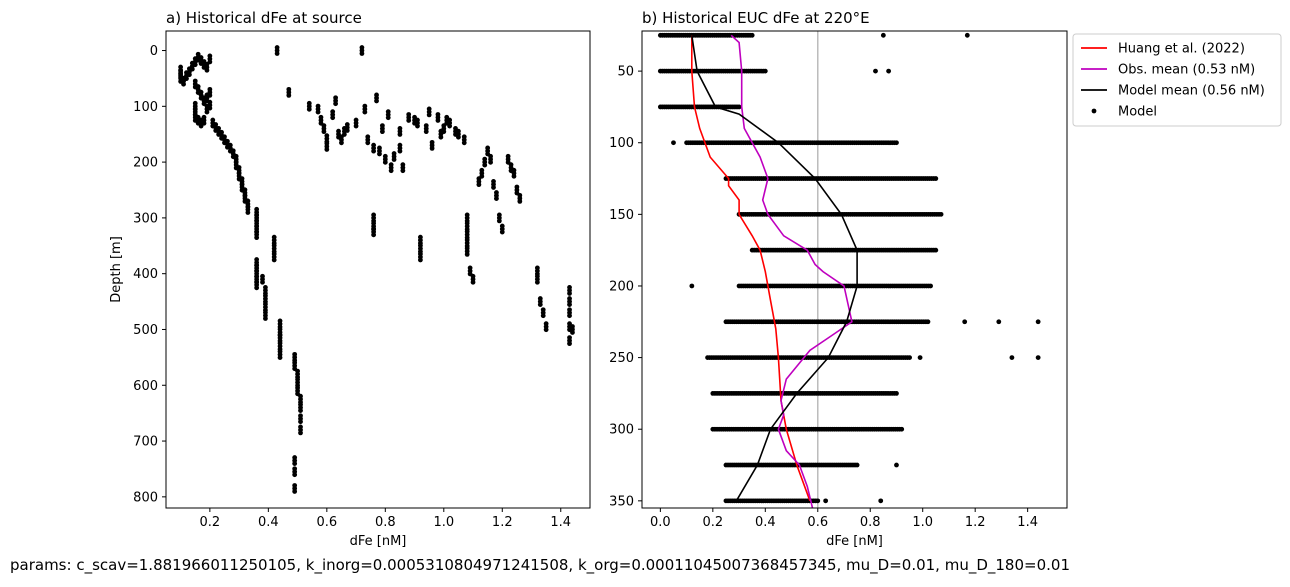 Image resolution: width=1290 pixels, height=587 pixels. I want to click on legend-box, so click(1177, 80).